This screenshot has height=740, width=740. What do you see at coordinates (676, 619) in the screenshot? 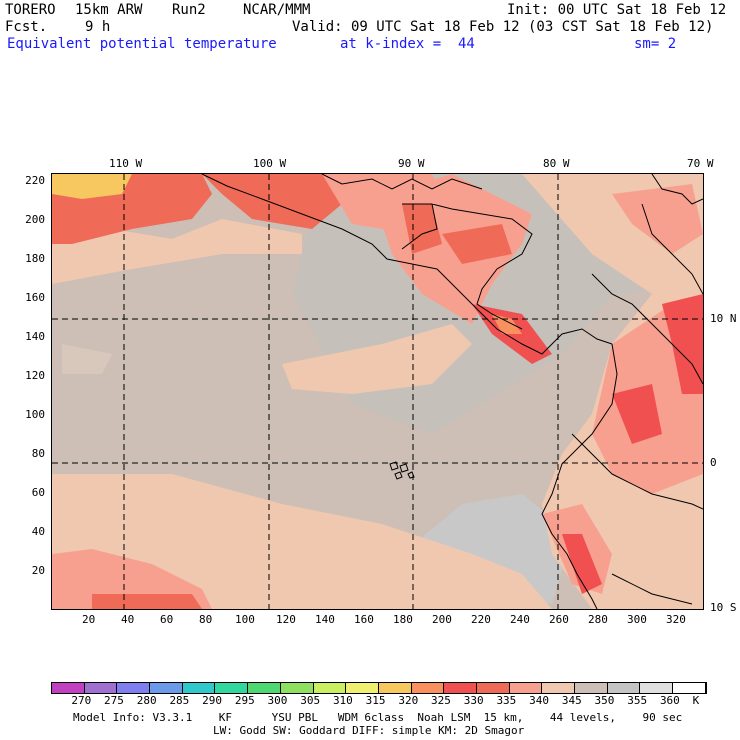
I see `x-tick: 320` at bounding box center [676, 619].